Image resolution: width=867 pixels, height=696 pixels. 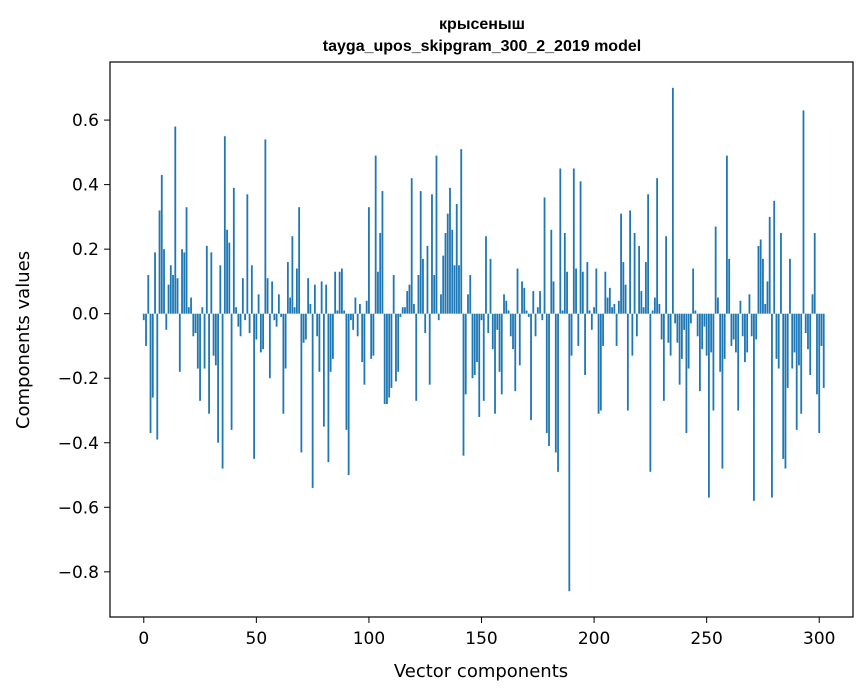 I want to click on x-tick-label: 50, so click(x=257, y=639).